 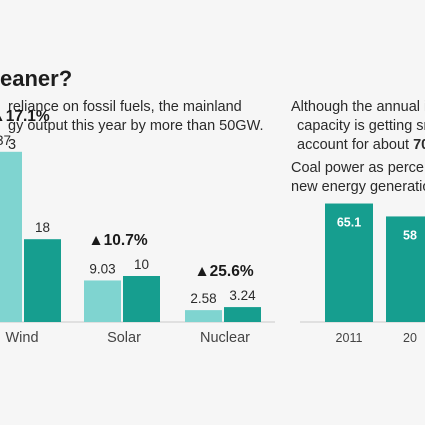 I want to click on right-description-line-3-text: account for about, so click(x=355, y=145).